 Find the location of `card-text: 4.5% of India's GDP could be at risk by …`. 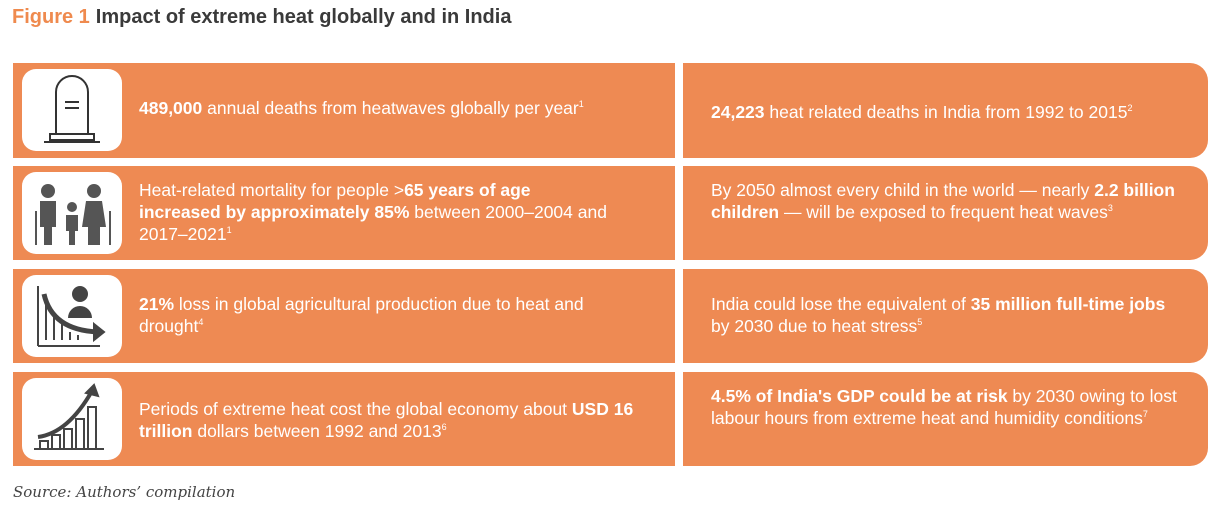

card-text: 4.5% of India's GDP could be at risk by … is located at coordinates (949, 407).